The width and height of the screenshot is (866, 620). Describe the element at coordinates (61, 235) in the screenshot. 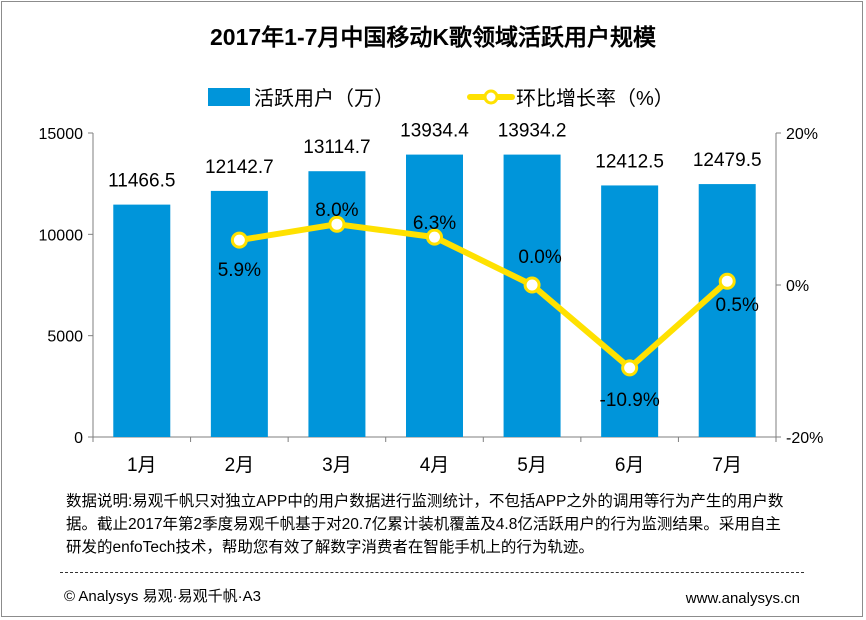

I see `y-left-tick-label: 10000` at that location.